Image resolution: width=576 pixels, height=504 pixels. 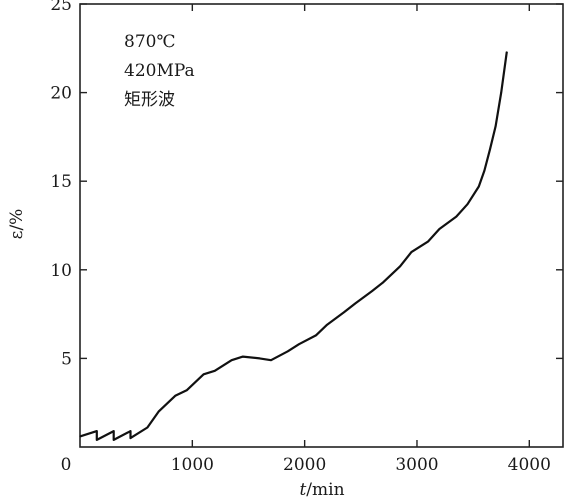 I want to click on x-tick-label: 4000, so click(x=529, y=465).